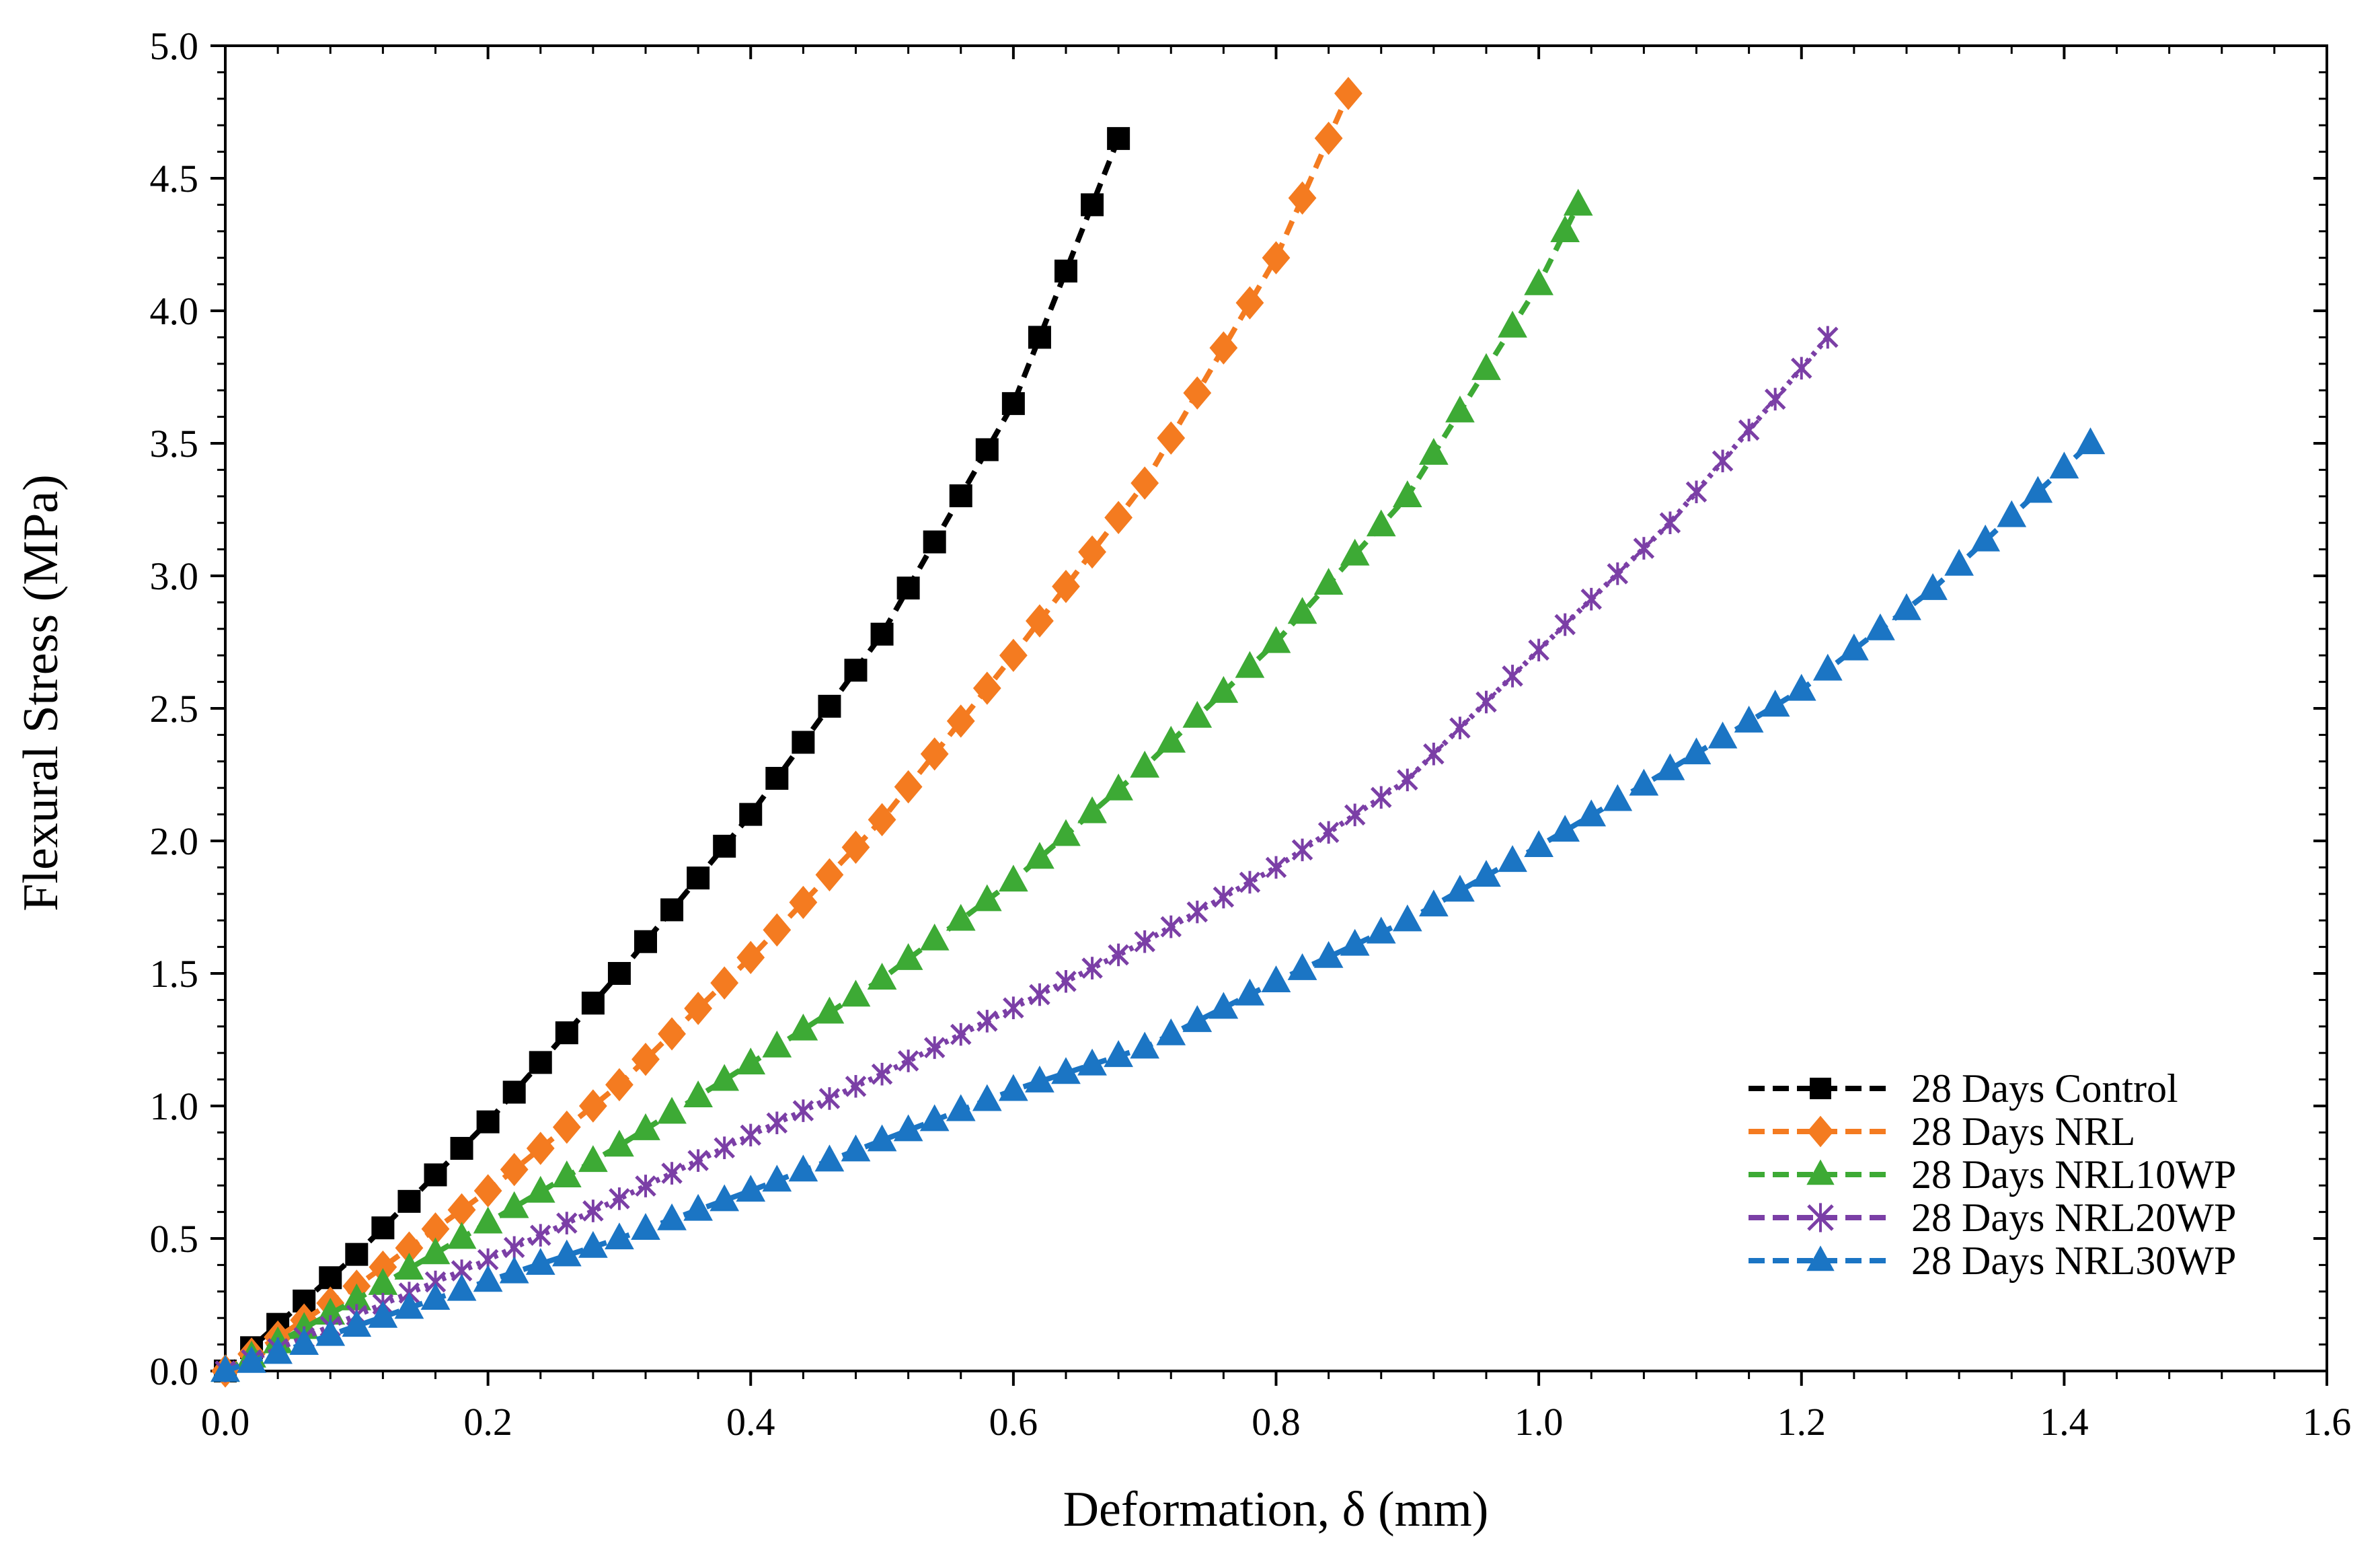 Image resolution: width=2380 pixels, height=1556 pixels. What do you see at coordinates (41, 693) in the screenshot?
I see `y-axis-title: Flexural Stress (MPa)` at bounding box center [41, 693].